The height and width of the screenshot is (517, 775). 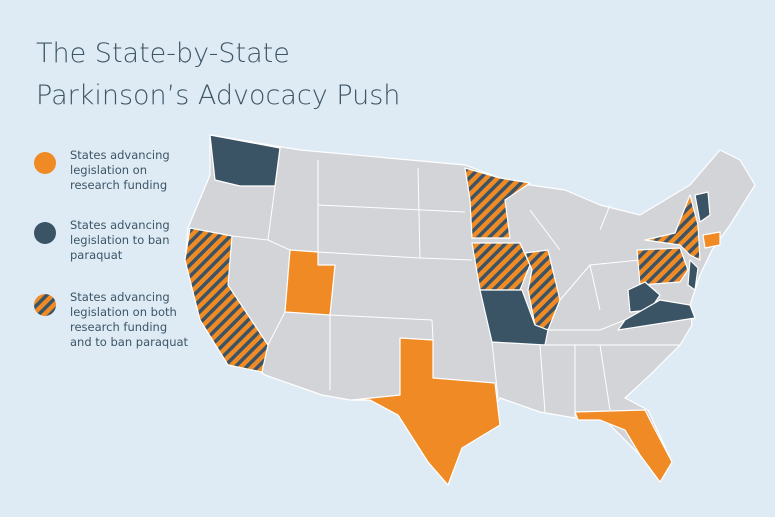 What do you see at coordinates (163, 53) in the screenshot?
I see `title-line: The State-by-State` at bounding box center [163, 53].